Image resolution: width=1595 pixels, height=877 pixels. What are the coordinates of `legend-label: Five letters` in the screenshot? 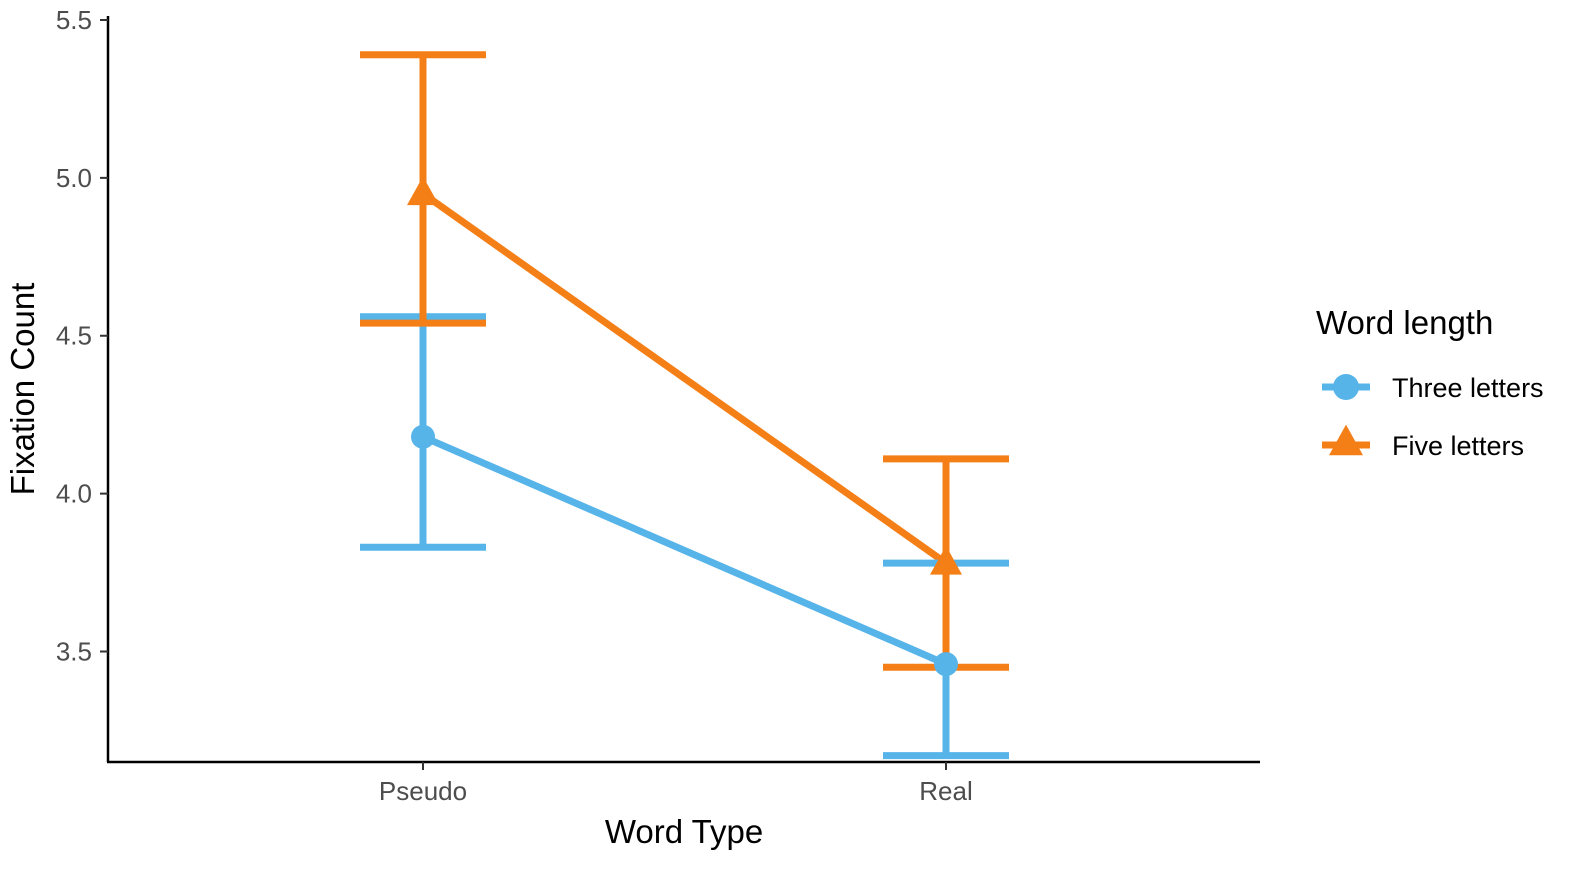 It's located at (1458, 446).